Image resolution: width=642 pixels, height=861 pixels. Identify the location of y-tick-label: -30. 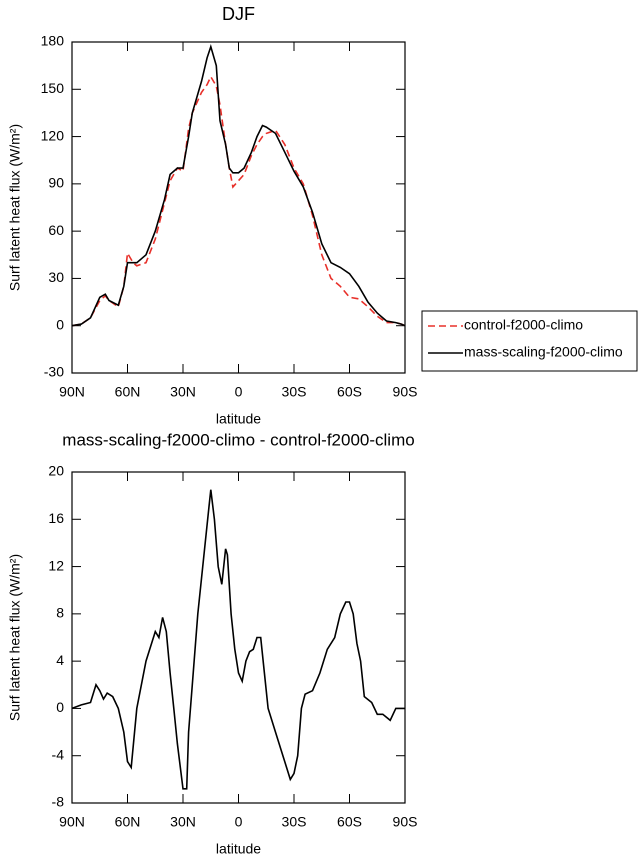
(54, 372).